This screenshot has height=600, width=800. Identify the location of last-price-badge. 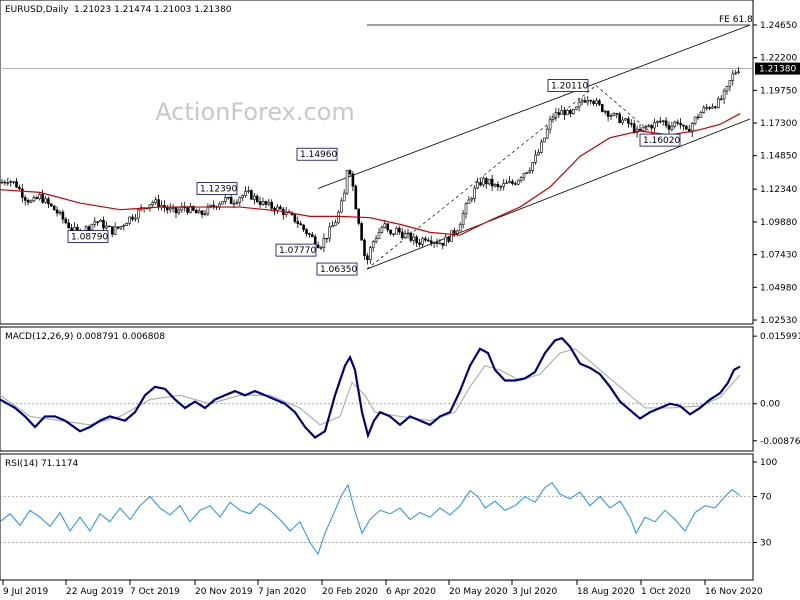
(777, 68).